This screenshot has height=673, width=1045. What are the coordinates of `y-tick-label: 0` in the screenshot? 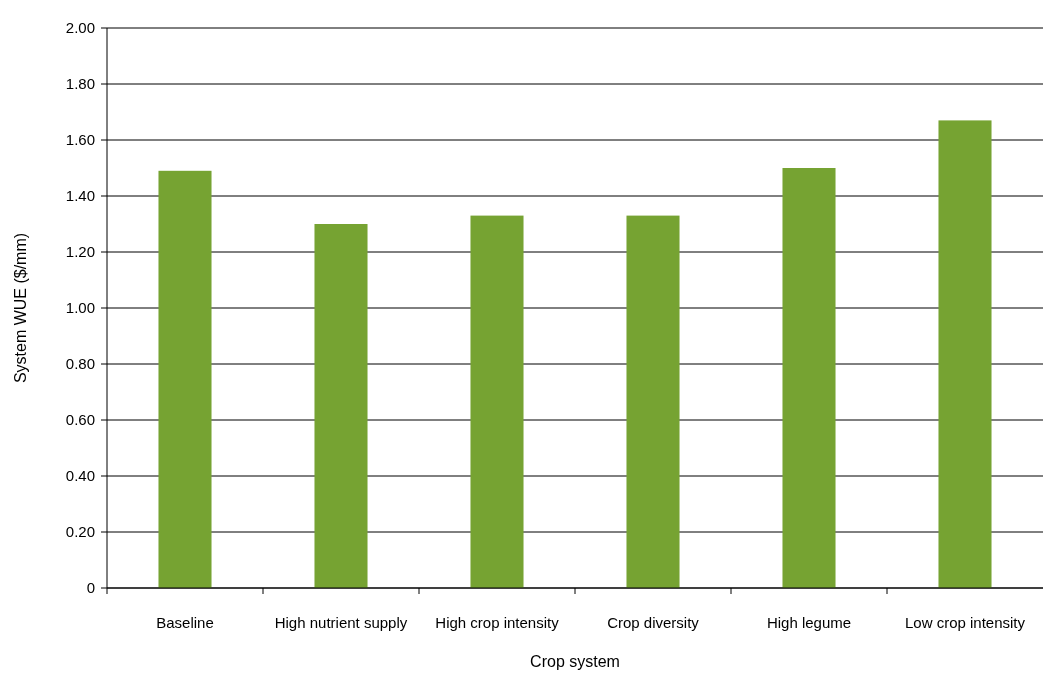 It's located at (90, 588).